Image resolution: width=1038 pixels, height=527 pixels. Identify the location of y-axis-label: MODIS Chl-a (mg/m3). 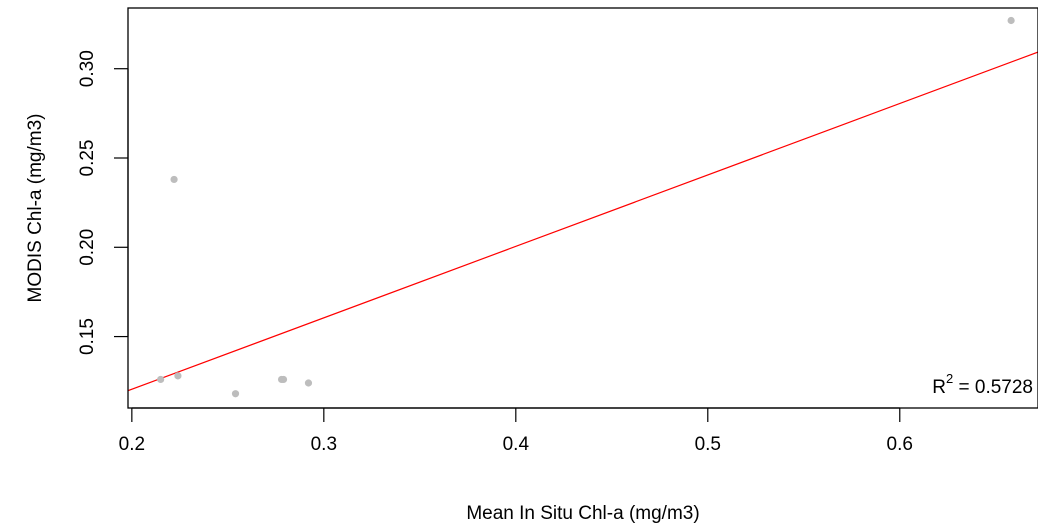
(35, 208).